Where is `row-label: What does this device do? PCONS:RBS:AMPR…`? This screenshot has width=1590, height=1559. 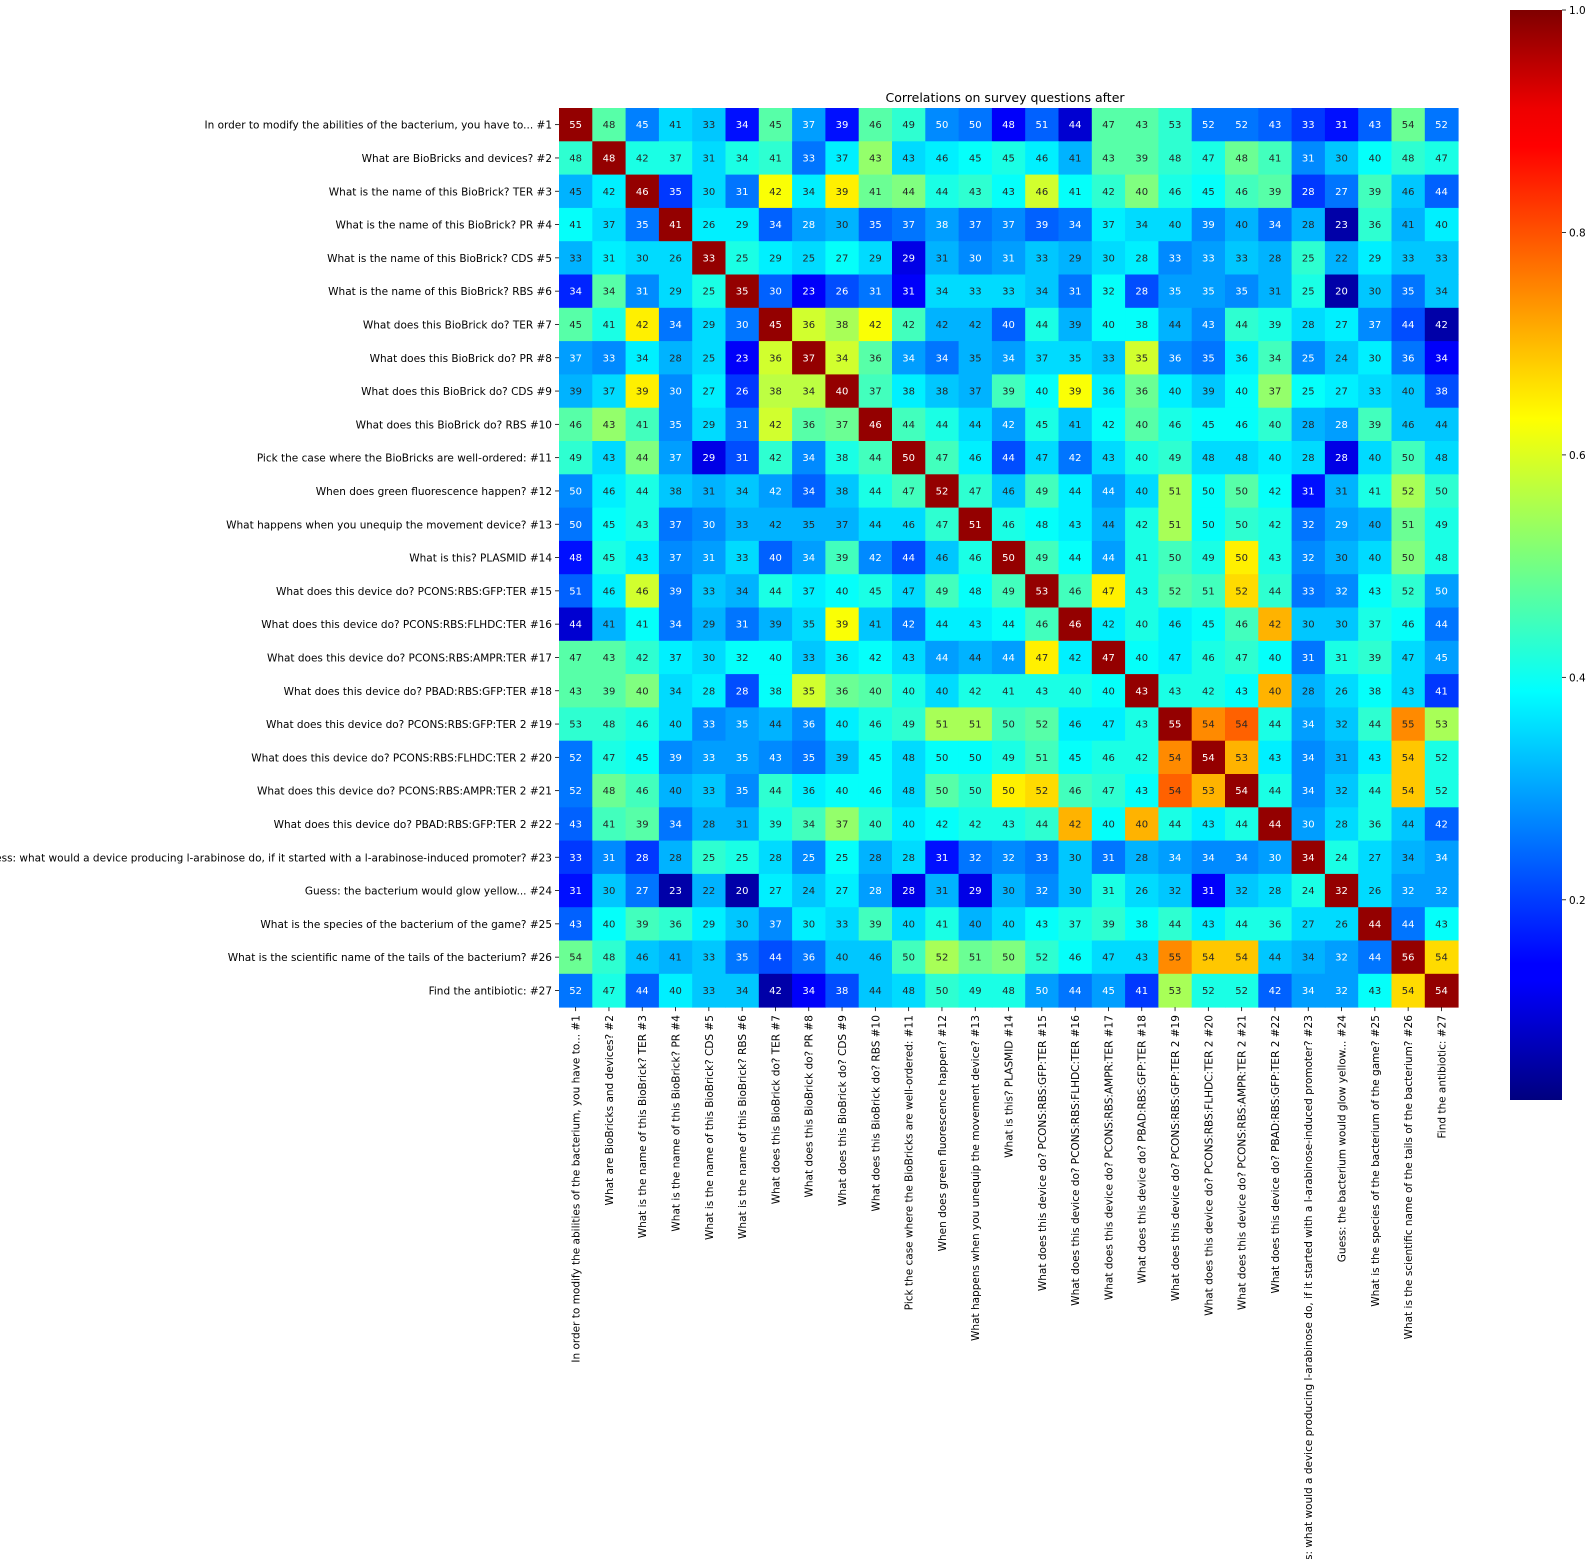 row-label: What does this device do? PCONS:RBS:AMPR… is located at coordinates (404, 792).